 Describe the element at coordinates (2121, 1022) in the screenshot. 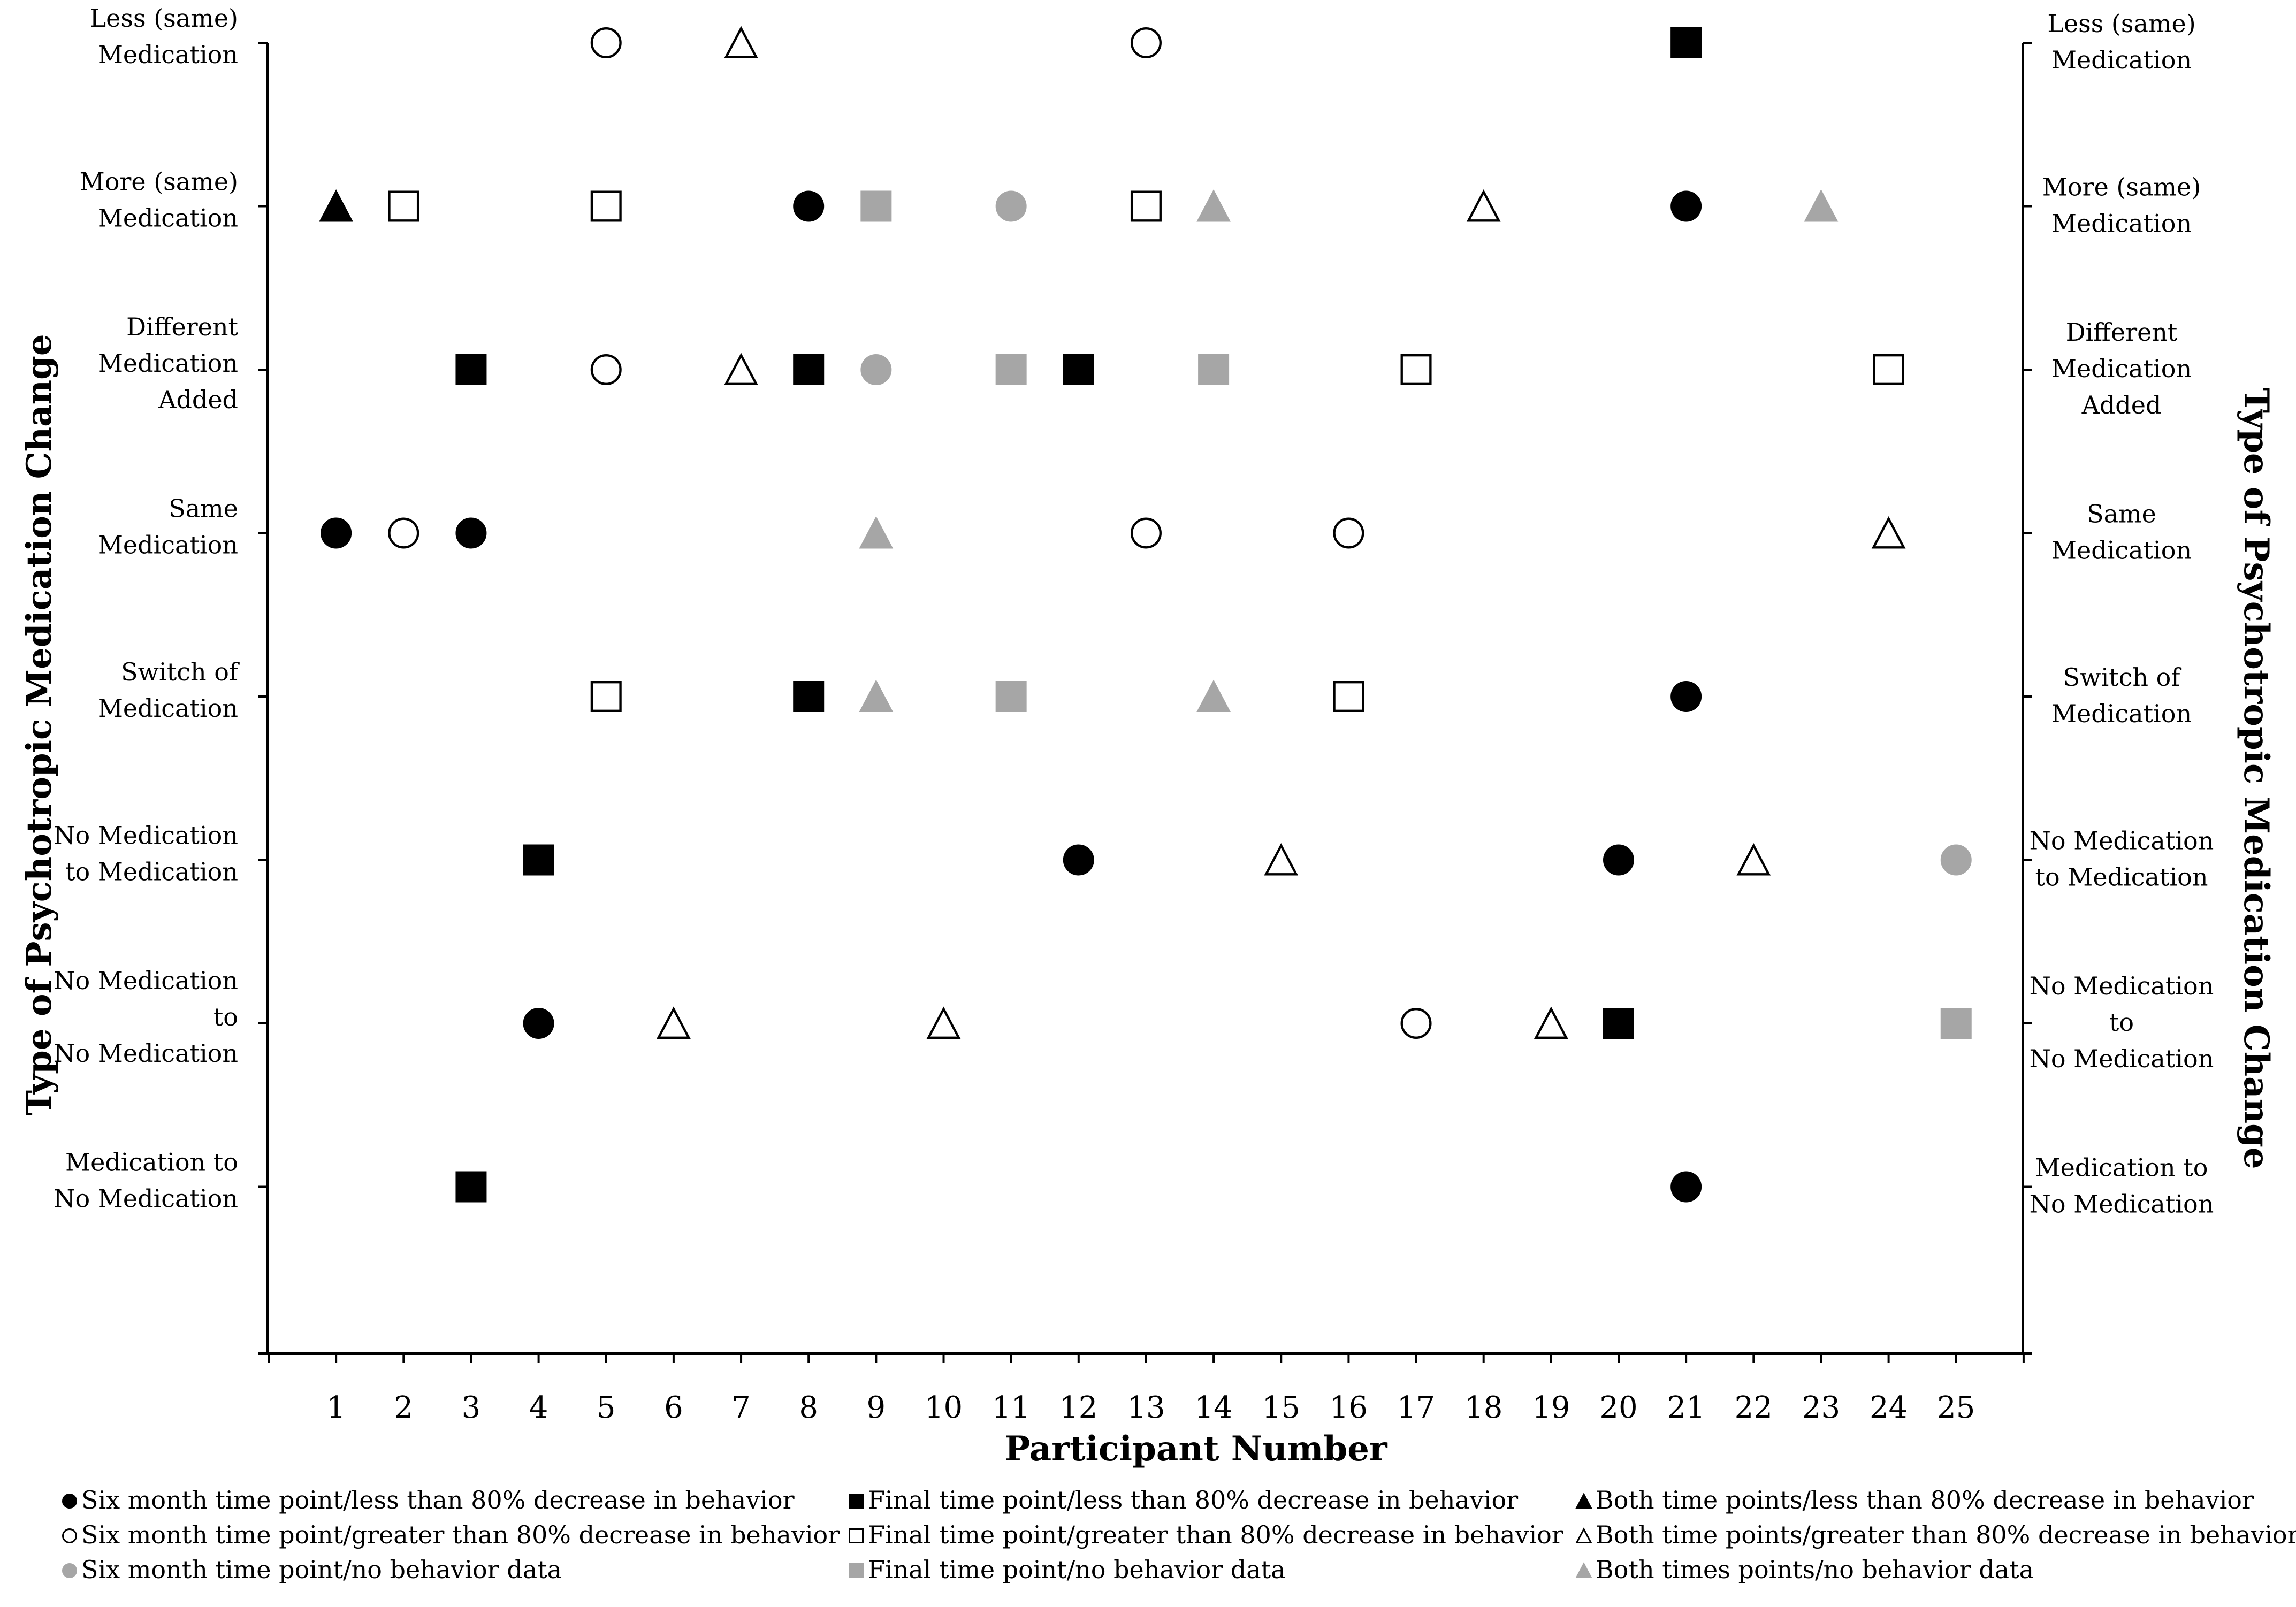

I see `y-category-label-right: to` at that location.